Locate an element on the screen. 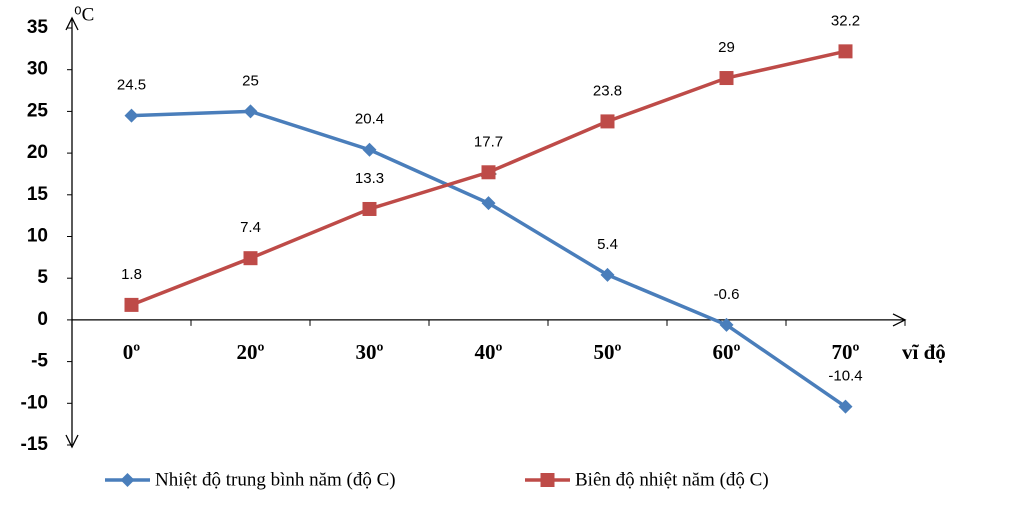 This screenshot has width=1024, height=526. y-tick-label: 25 is located at coordinates (38, 110).